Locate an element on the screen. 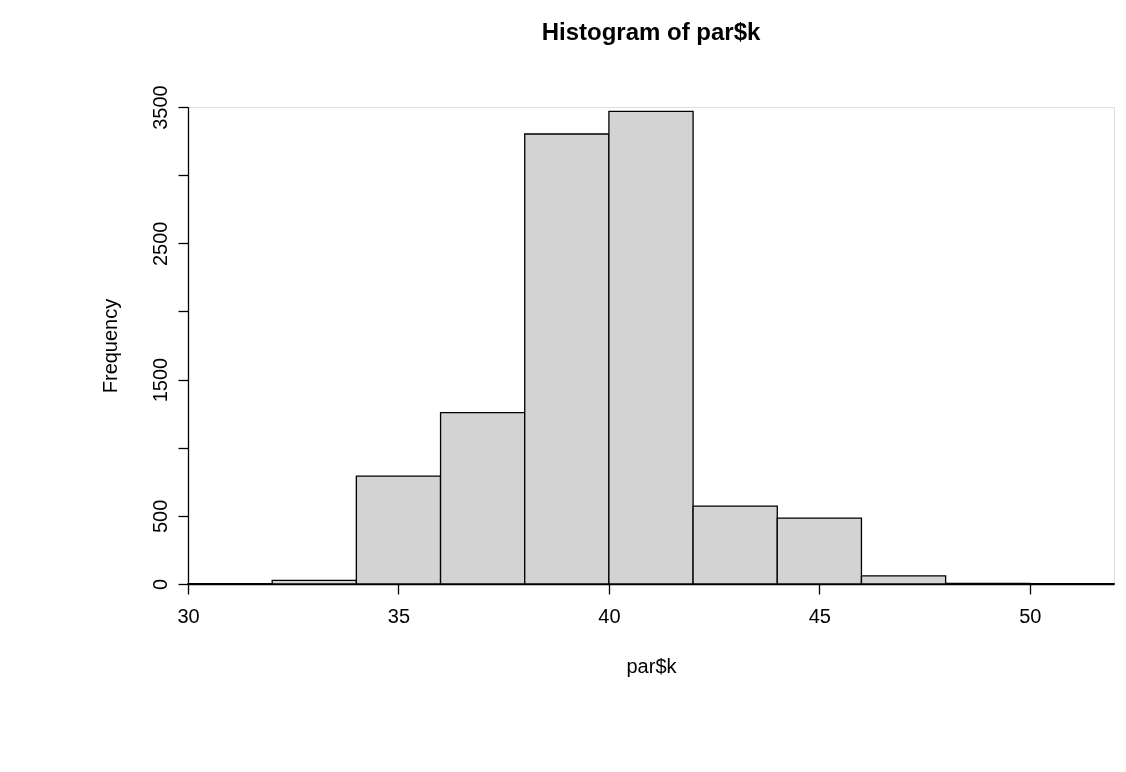  y-tick-label: 500 is located at coordinates (159, 516).